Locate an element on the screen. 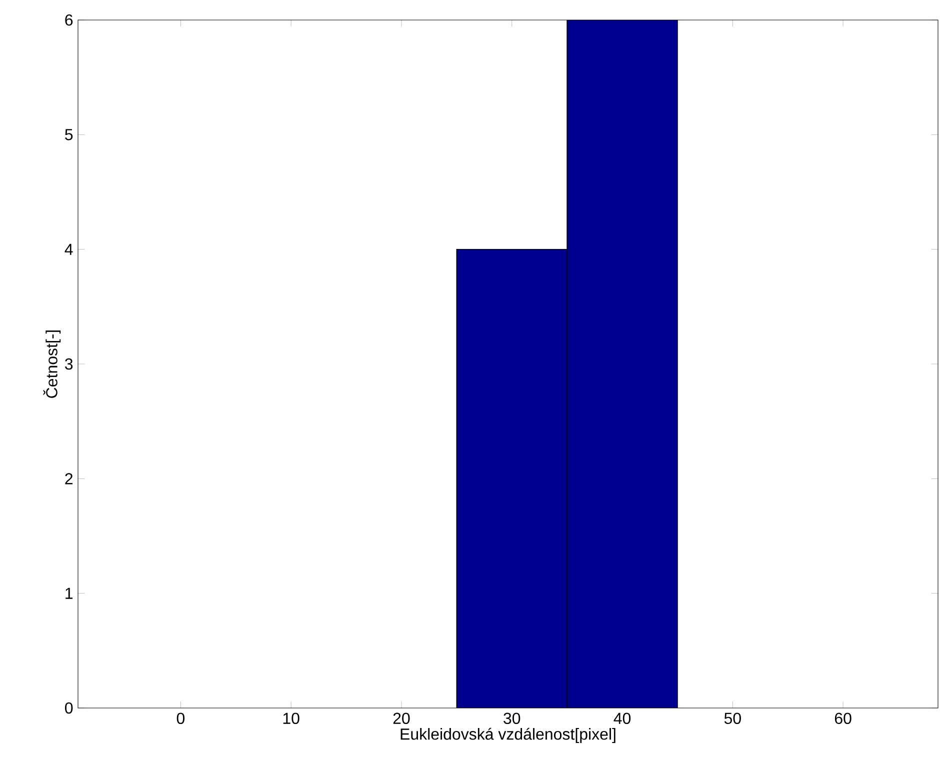 Image resolution: width=940 pixels, height=778 pixels. y-tick-label: 4 is located at coordinates (68, 249).